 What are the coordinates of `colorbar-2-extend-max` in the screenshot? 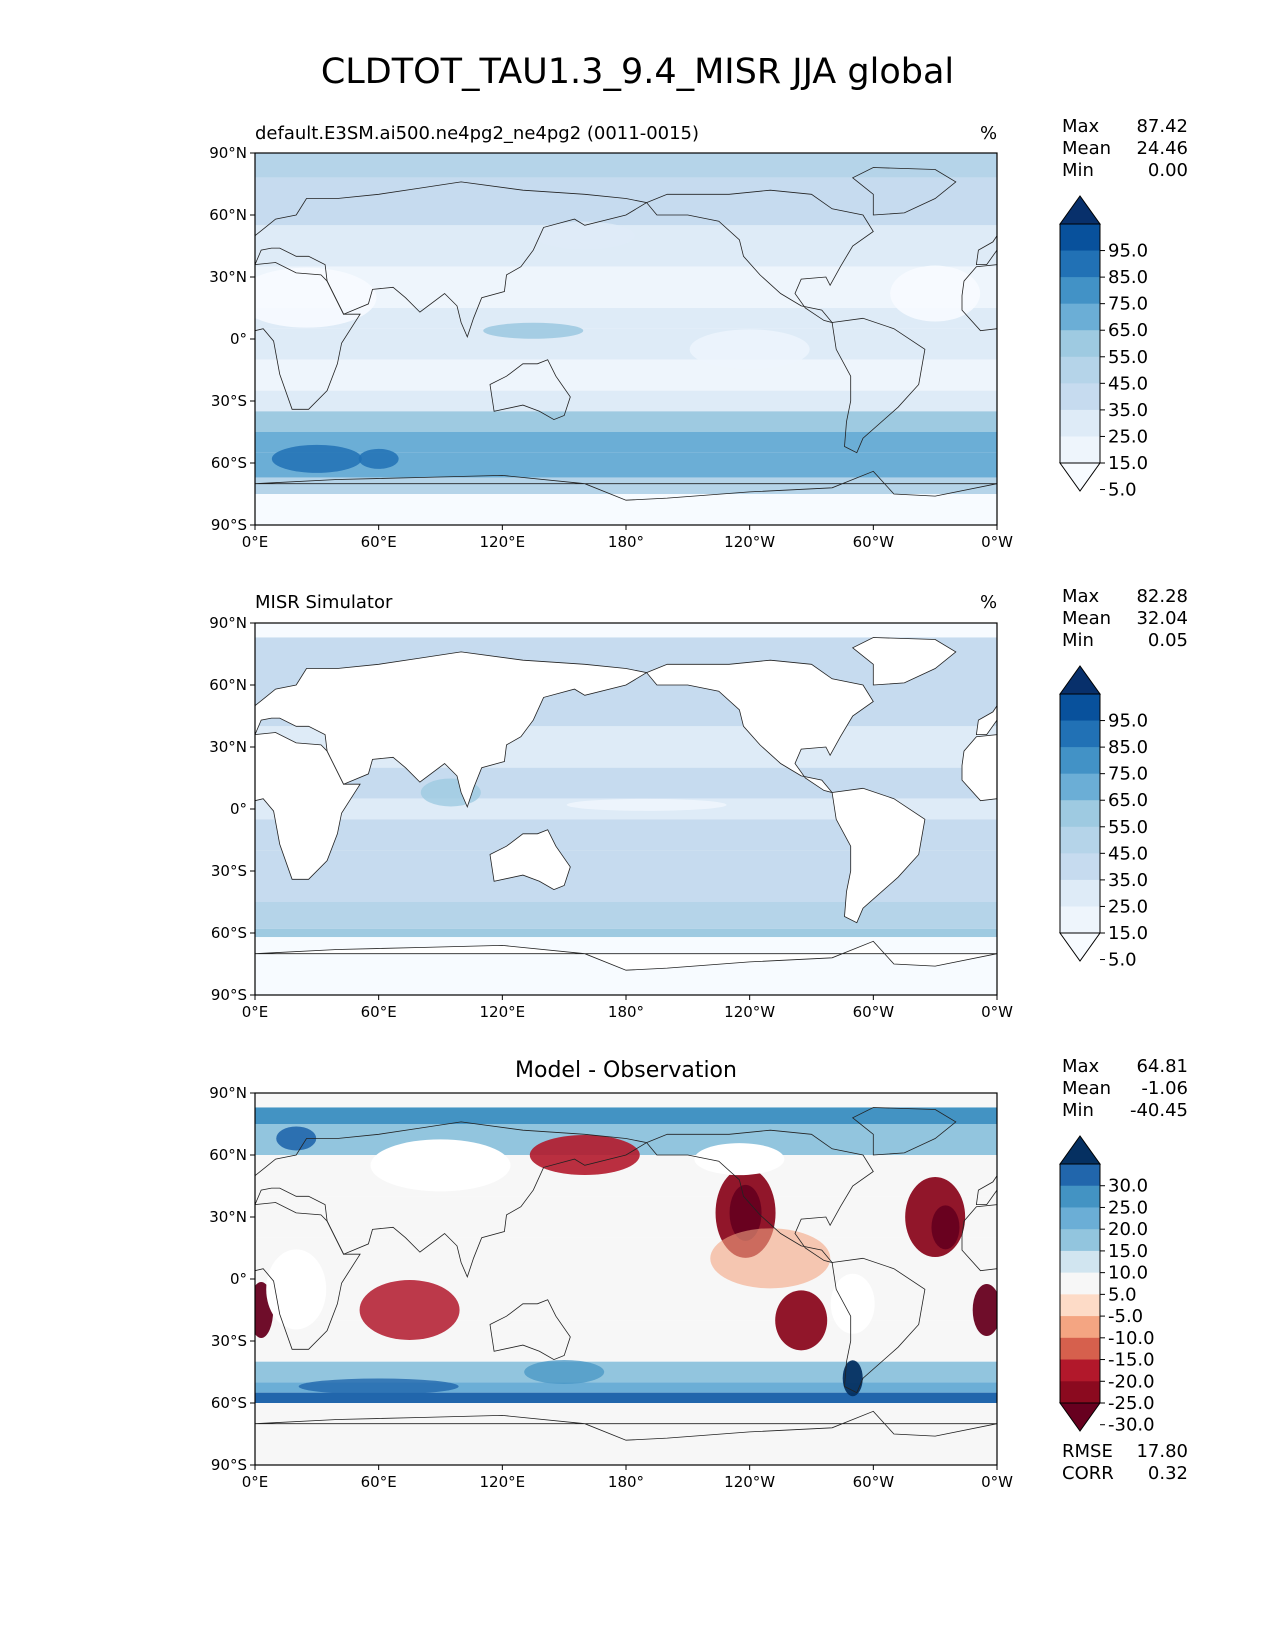 It's located at (1080, 680).